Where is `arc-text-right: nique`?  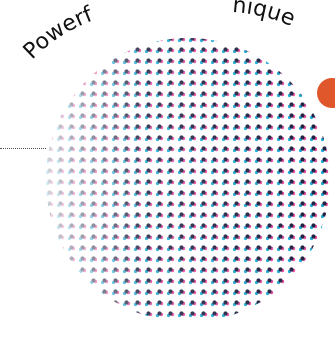 arc-text-right: nique is located at coordinates (264, 16).